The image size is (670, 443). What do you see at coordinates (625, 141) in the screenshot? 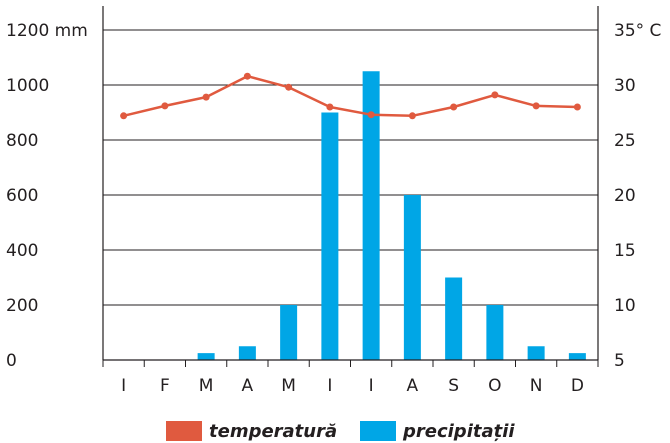
I see `y-right-tick-label: 25` at bounding box center [625, 141].